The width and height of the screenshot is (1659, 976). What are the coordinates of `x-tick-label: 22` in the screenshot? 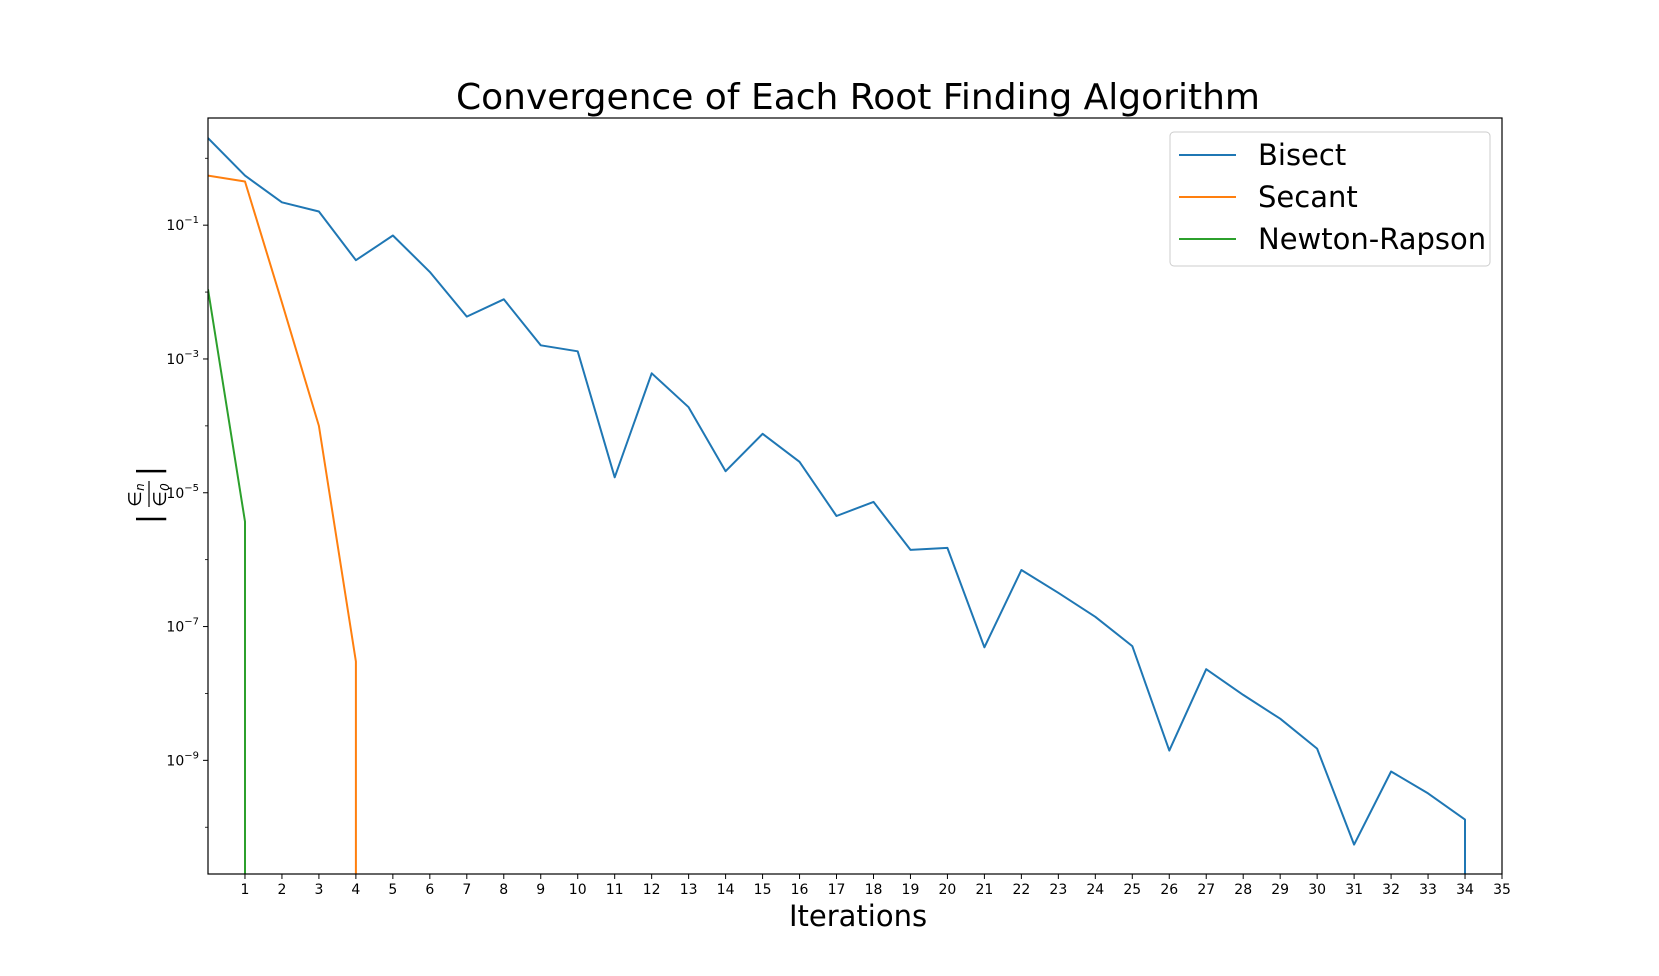 It's located at (1021, 890).